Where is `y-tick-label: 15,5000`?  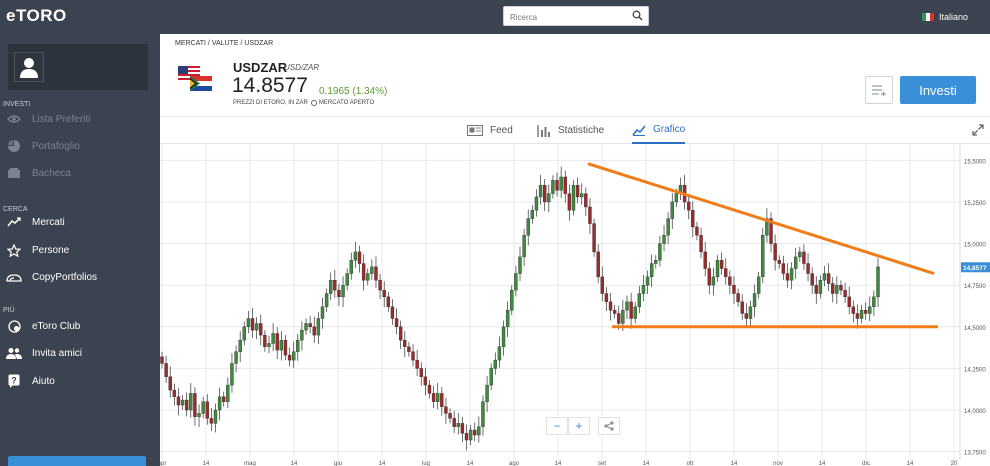
y-tick-label: 15,5000 is located at coordinates (975, 162).